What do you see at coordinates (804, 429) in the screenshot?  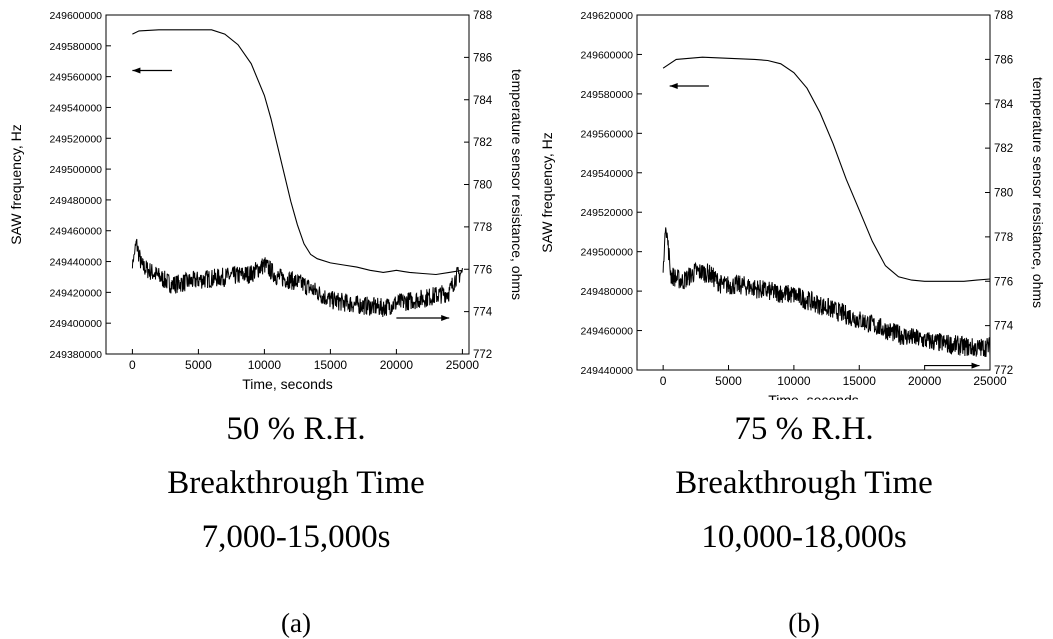 I see `caption-b-humidity: 75 % R.H.` at bounding box center [804, 429].